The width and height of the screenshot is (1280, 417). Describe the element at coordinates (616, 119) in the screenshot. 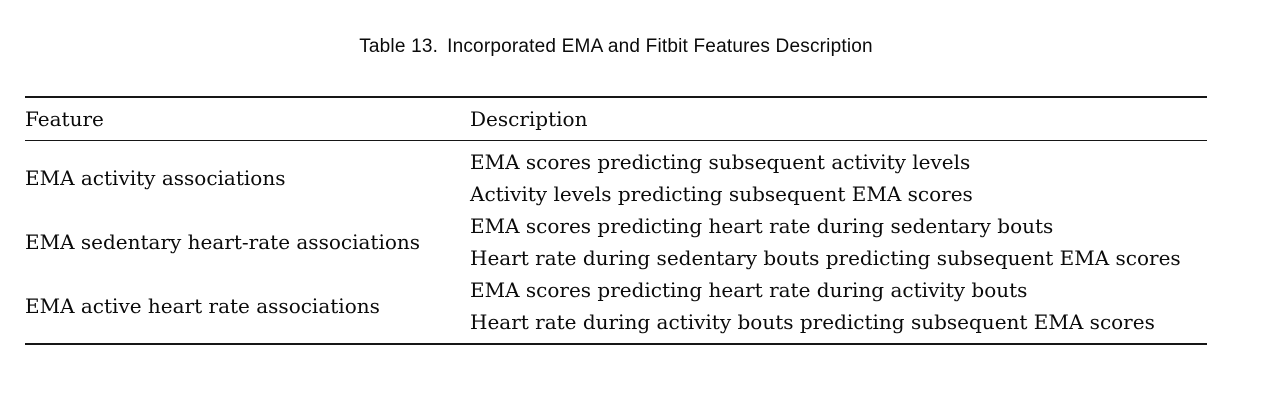

I see `table-header-row: Feature Description` at that location.